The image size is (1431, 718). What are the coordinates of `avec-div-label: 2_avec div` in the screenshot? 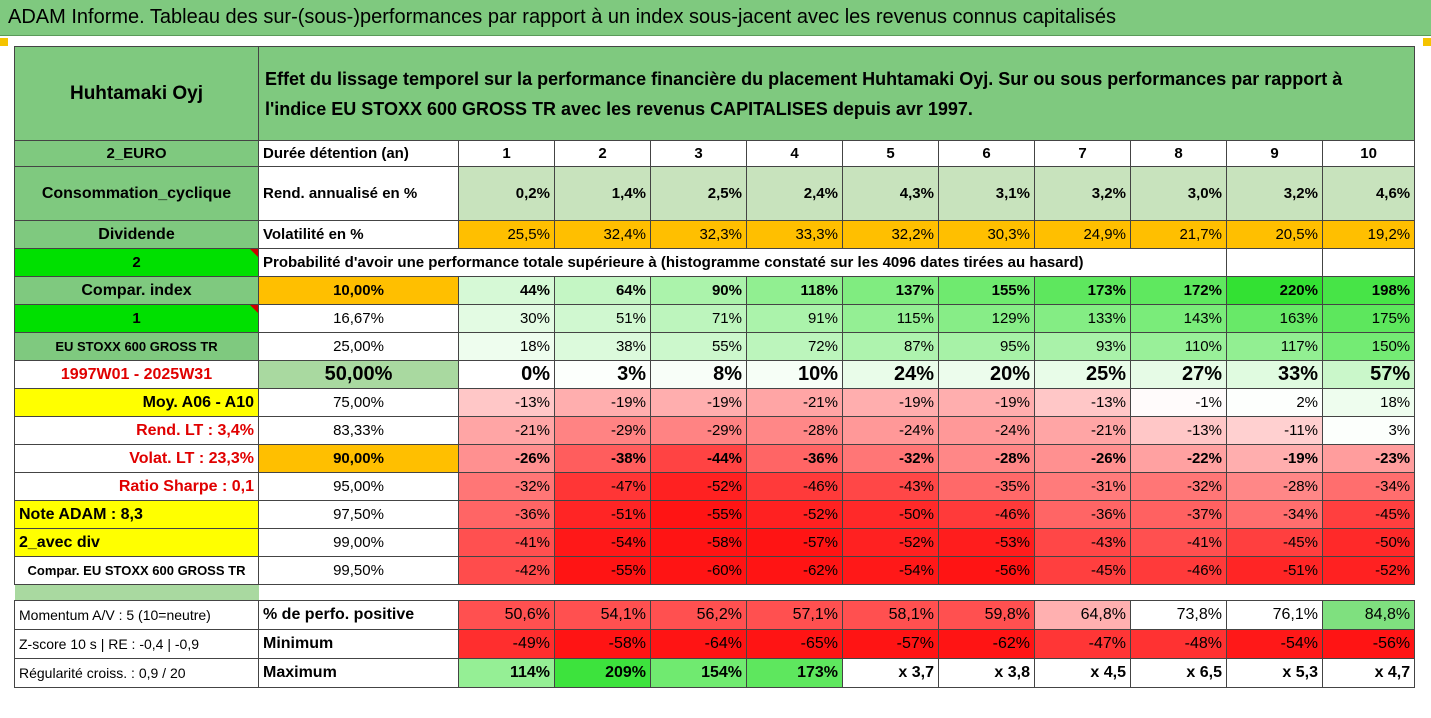 It's located at (136, 542).